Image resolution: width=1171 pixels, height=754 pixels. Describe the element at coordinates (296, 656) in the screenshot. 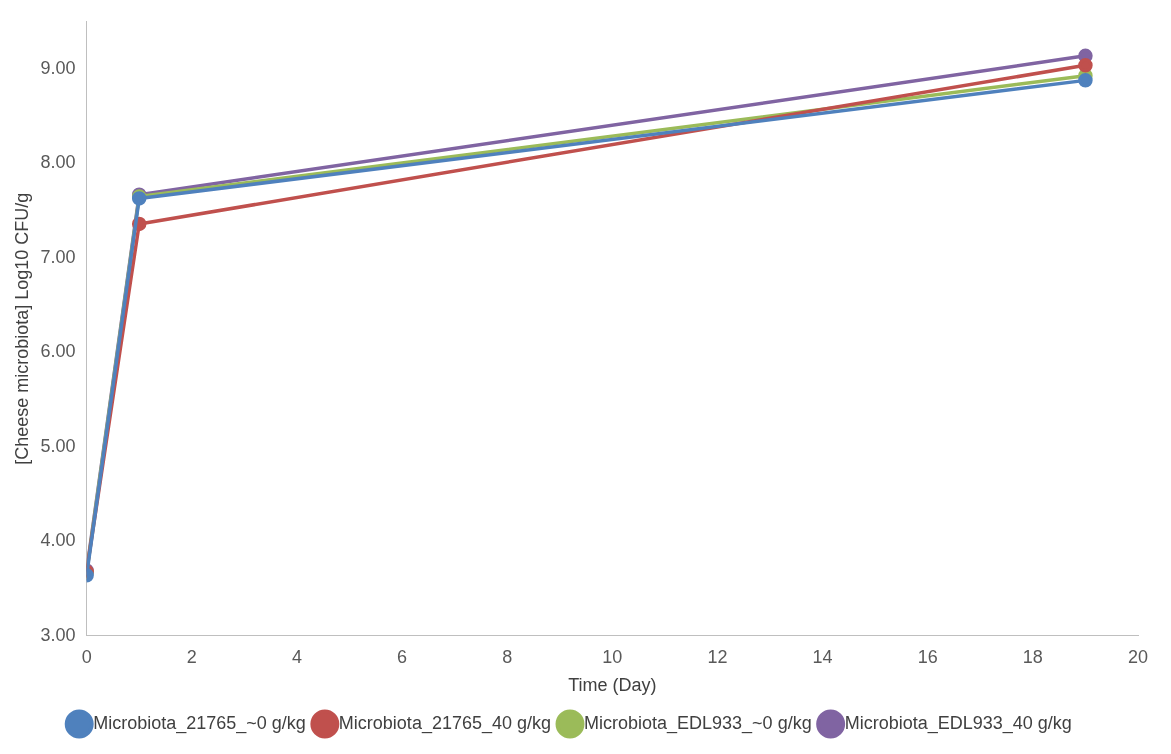

I see `x-tick-label: 4` at that location.